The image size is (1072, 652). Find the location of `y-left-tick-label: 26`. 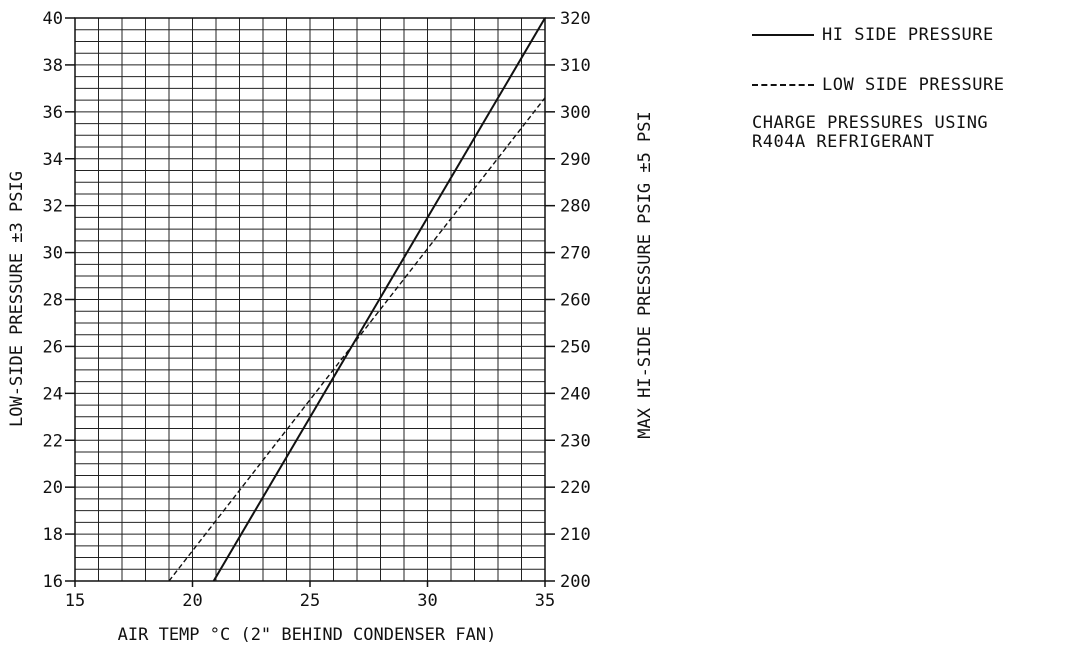

y-left-tick-label: 26 is located at coordinates (53, 347).